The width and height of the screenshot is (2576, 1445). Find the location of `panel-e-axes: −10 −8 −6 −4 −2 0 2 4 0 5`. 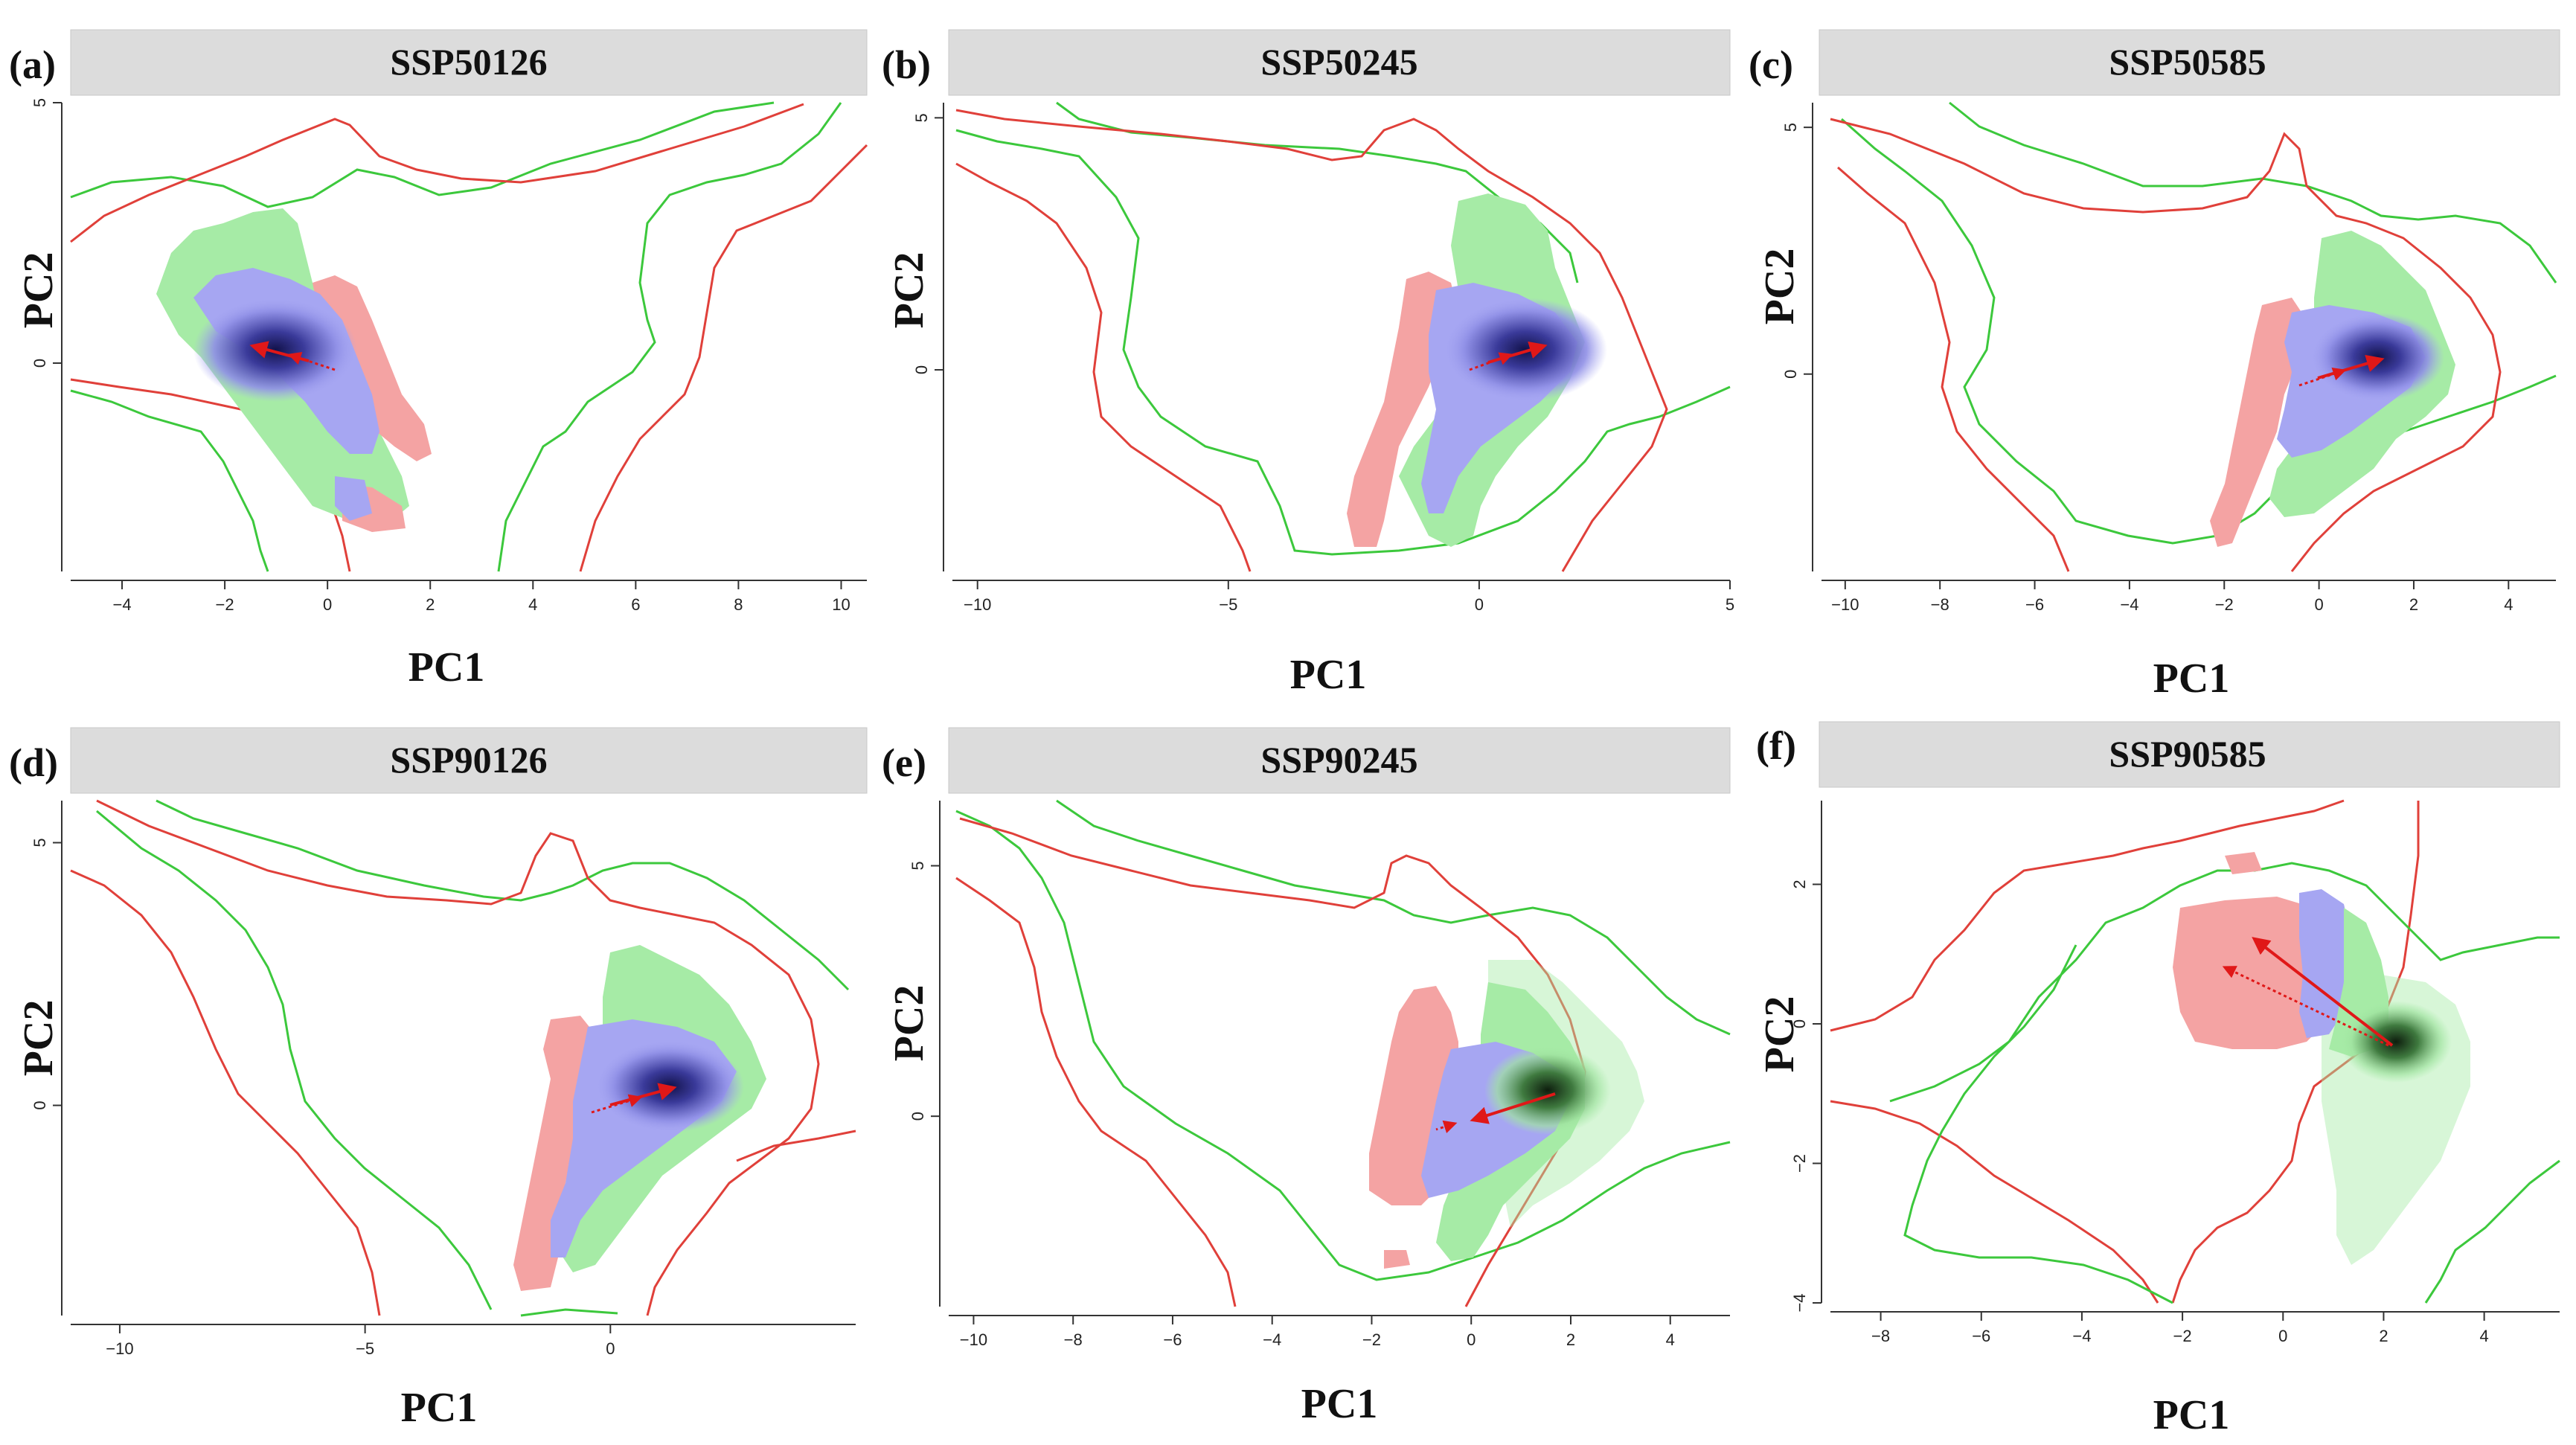

panel-e-axes: −10 −8 −6 −4 −2 0 2 4 0 5 is located at coordinates (1319, 1075).